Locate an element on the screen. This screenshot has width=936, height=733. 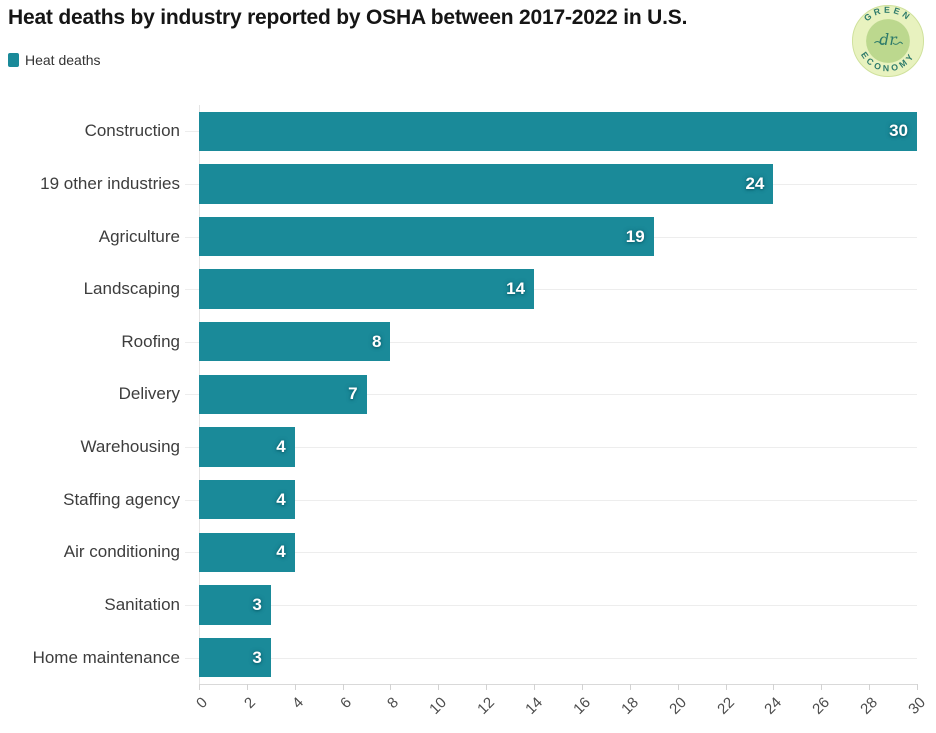
chart-row: Roofing 8 is located at coordinates (468, 342).